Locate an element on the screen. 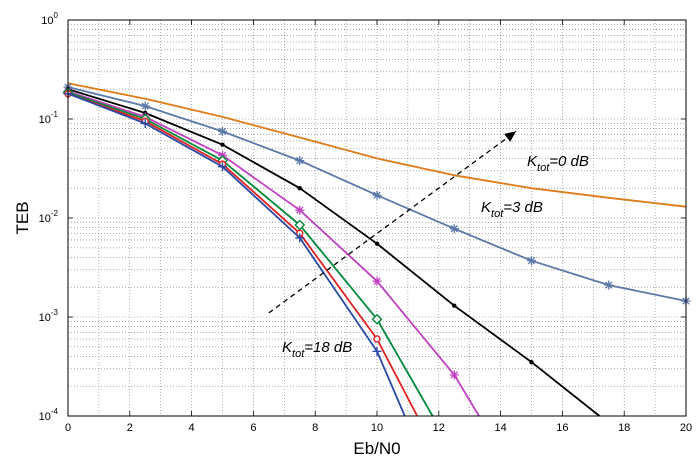  x-tick-label: 10 is located at coordinates (377, 428).